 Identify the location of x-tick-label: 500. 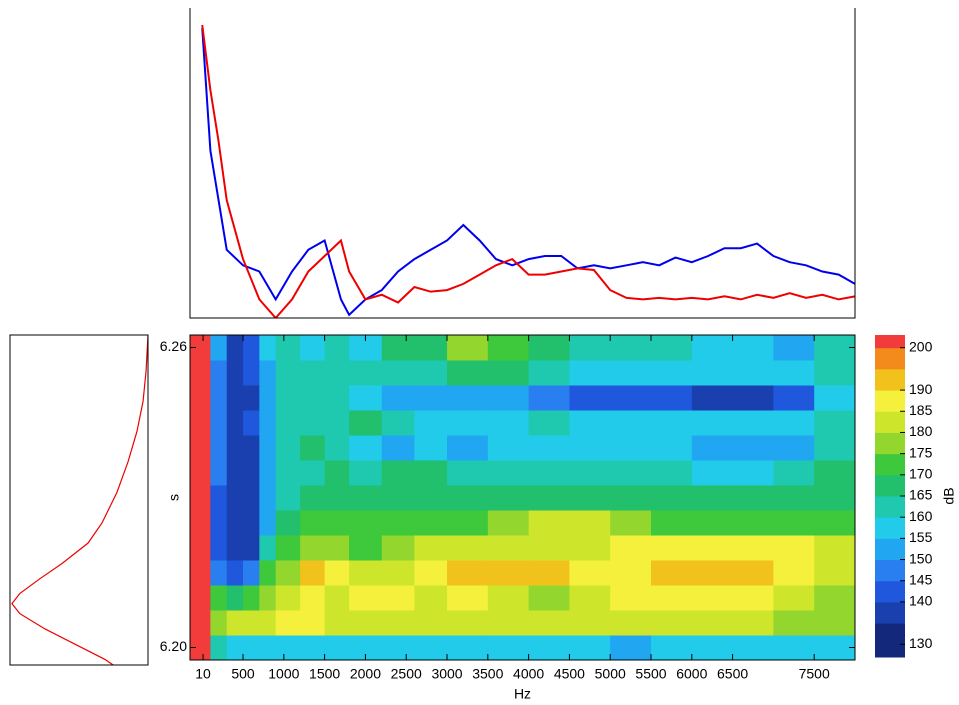
(243, 674).